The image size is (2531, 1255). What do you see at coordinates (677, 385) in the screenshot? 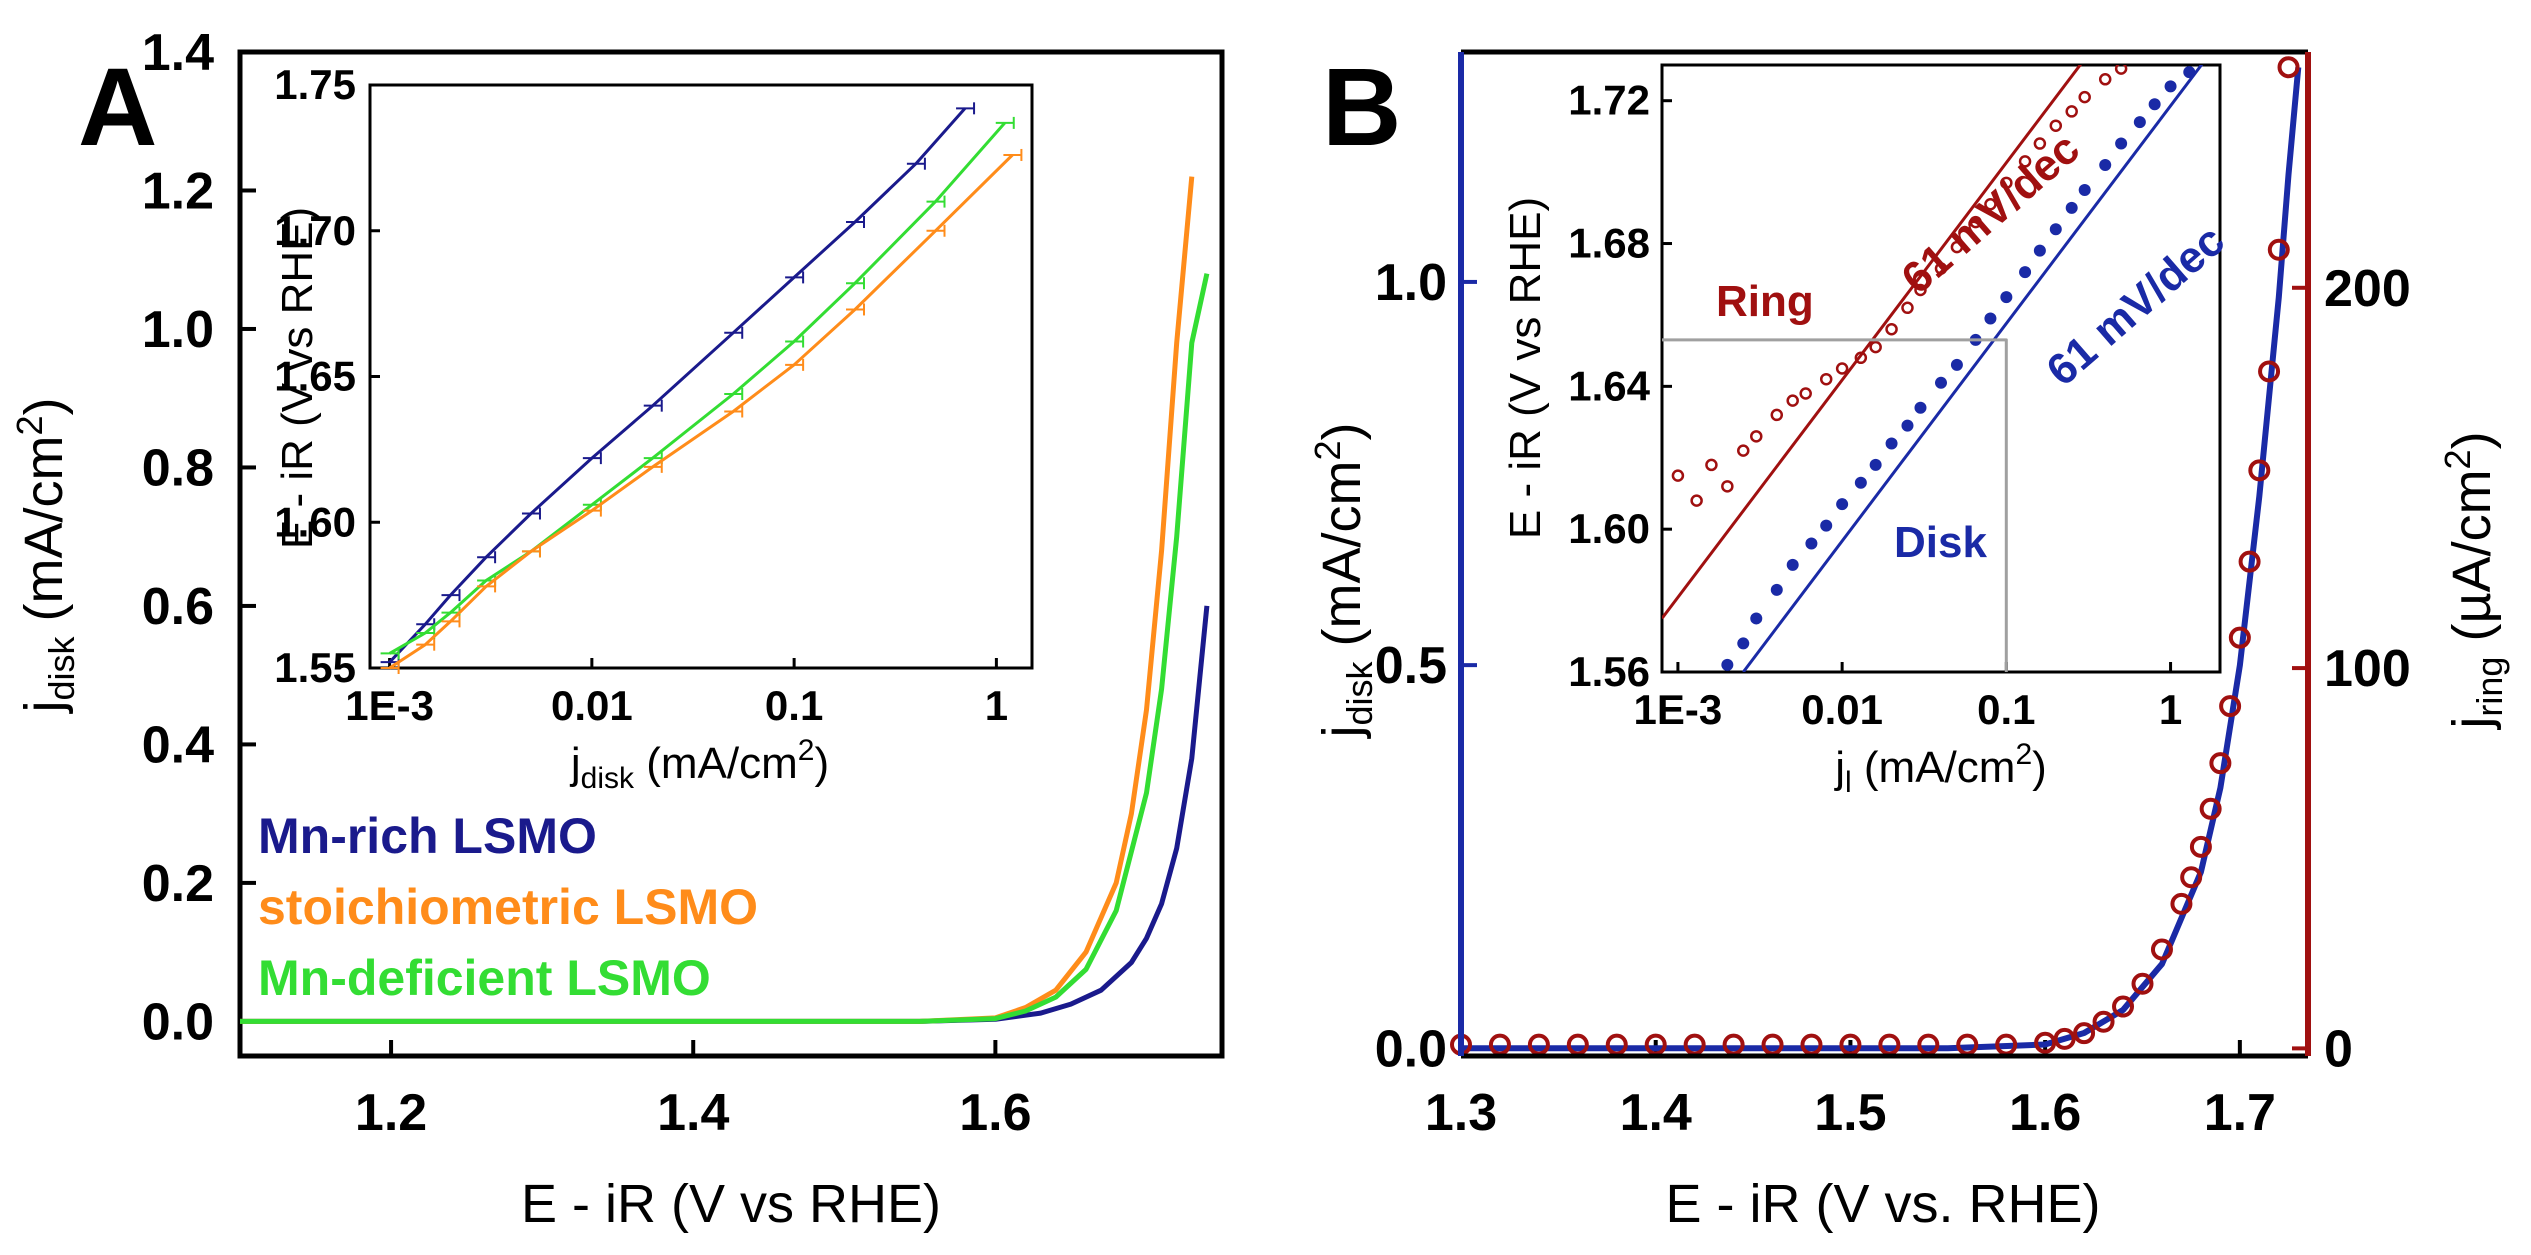
I see `series-line-mn-rich-lsmo` at bounding box center [677, 385].